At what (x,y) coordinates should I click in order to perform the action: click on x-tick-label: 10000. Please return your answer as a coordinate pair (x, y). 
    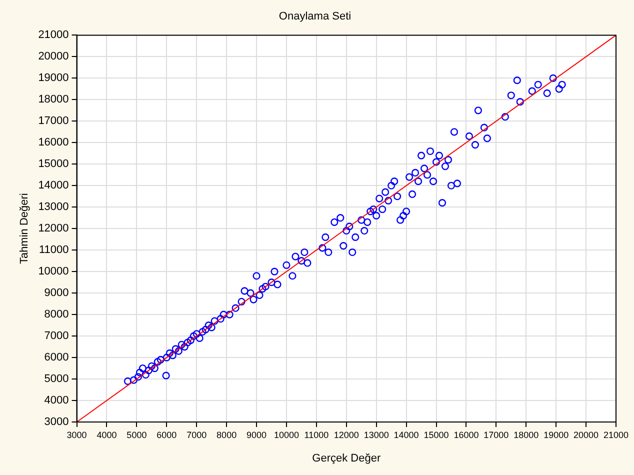
    Looking at the image, I should click on (286, 435).